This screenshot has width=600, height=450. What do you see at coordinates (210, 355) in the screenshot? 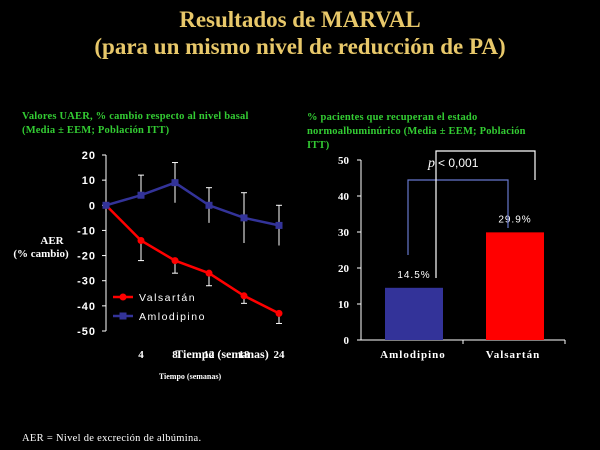
I see `line-chart-x-tick-label: 12` at bounding box center [210, 355].